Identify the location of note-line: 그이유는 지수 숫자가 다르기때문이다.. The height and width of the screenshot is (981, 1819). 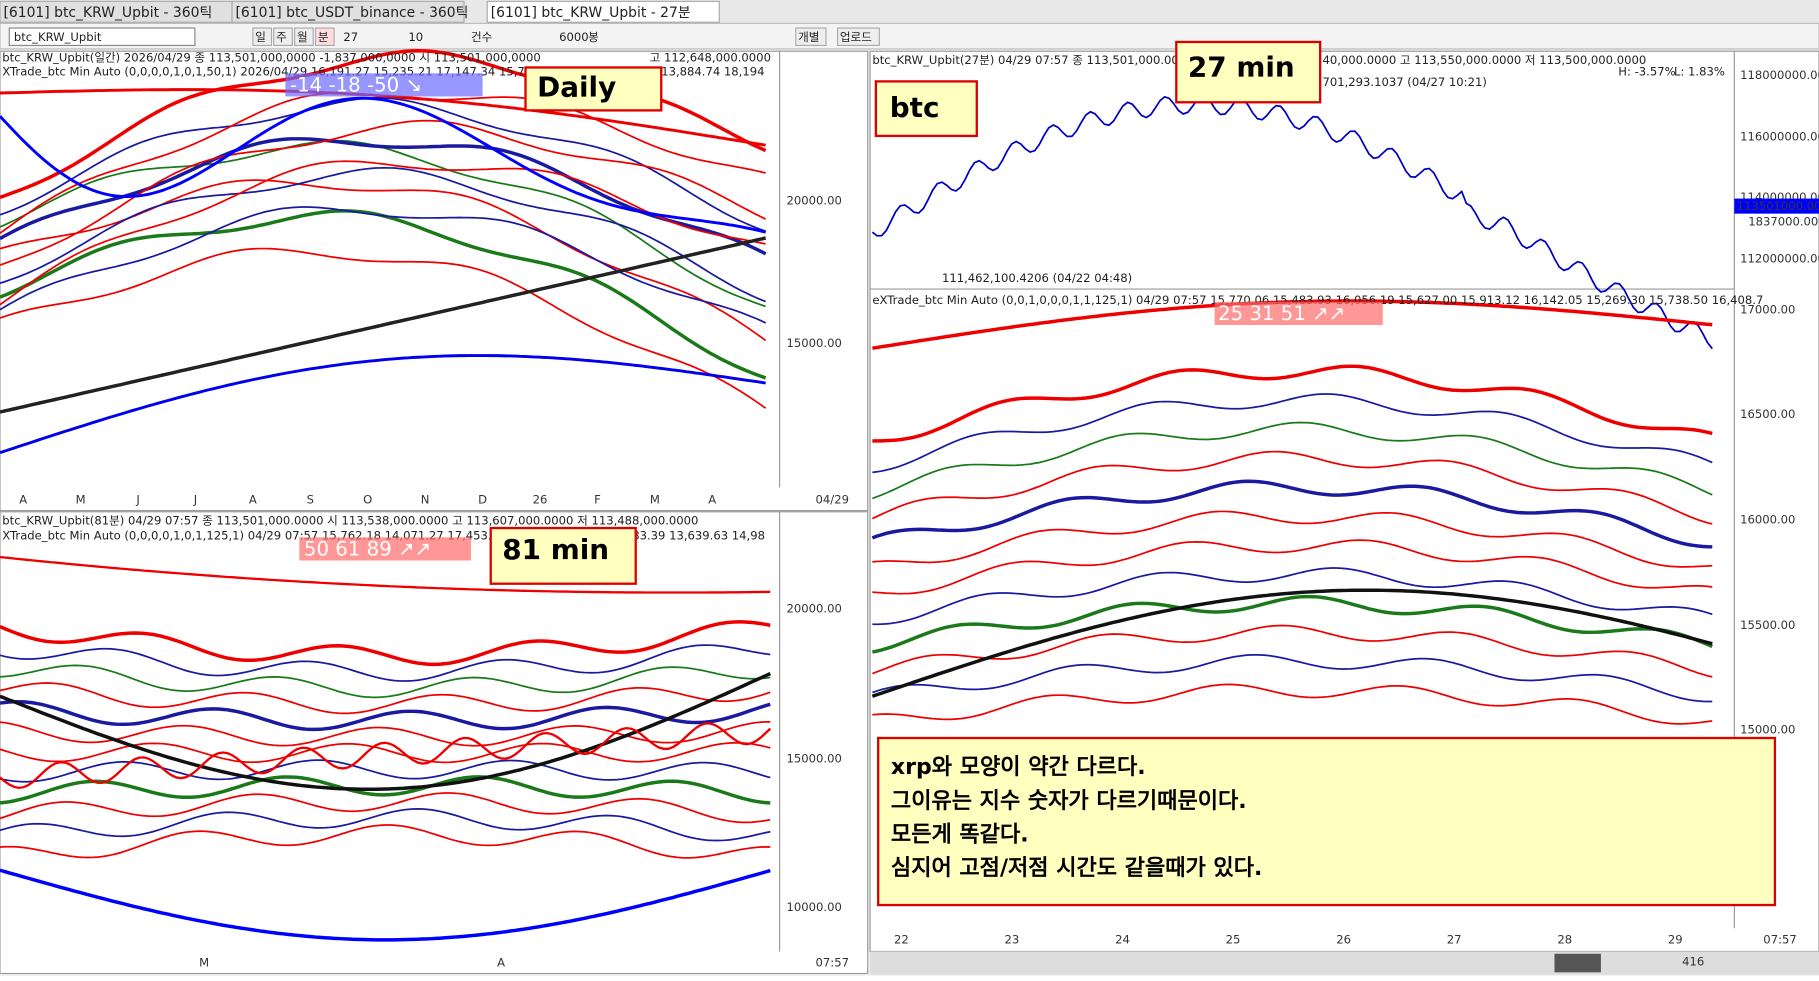
(1069, 801).